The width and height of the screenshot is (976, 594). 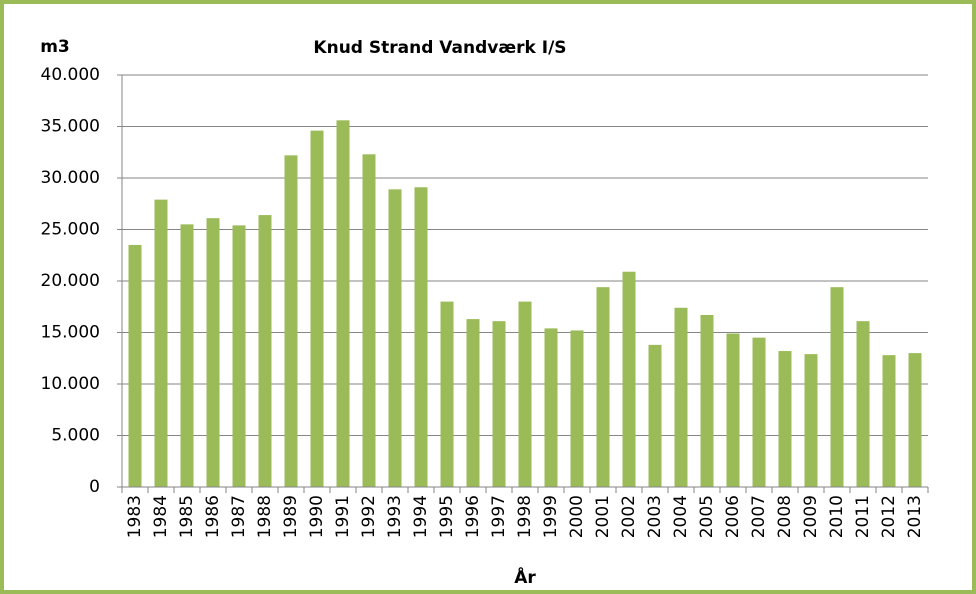 What do you see at coordinates (265, 516) in the screenshot?
I see `x-tick-label: 1988` at bounding box center [265, 516].